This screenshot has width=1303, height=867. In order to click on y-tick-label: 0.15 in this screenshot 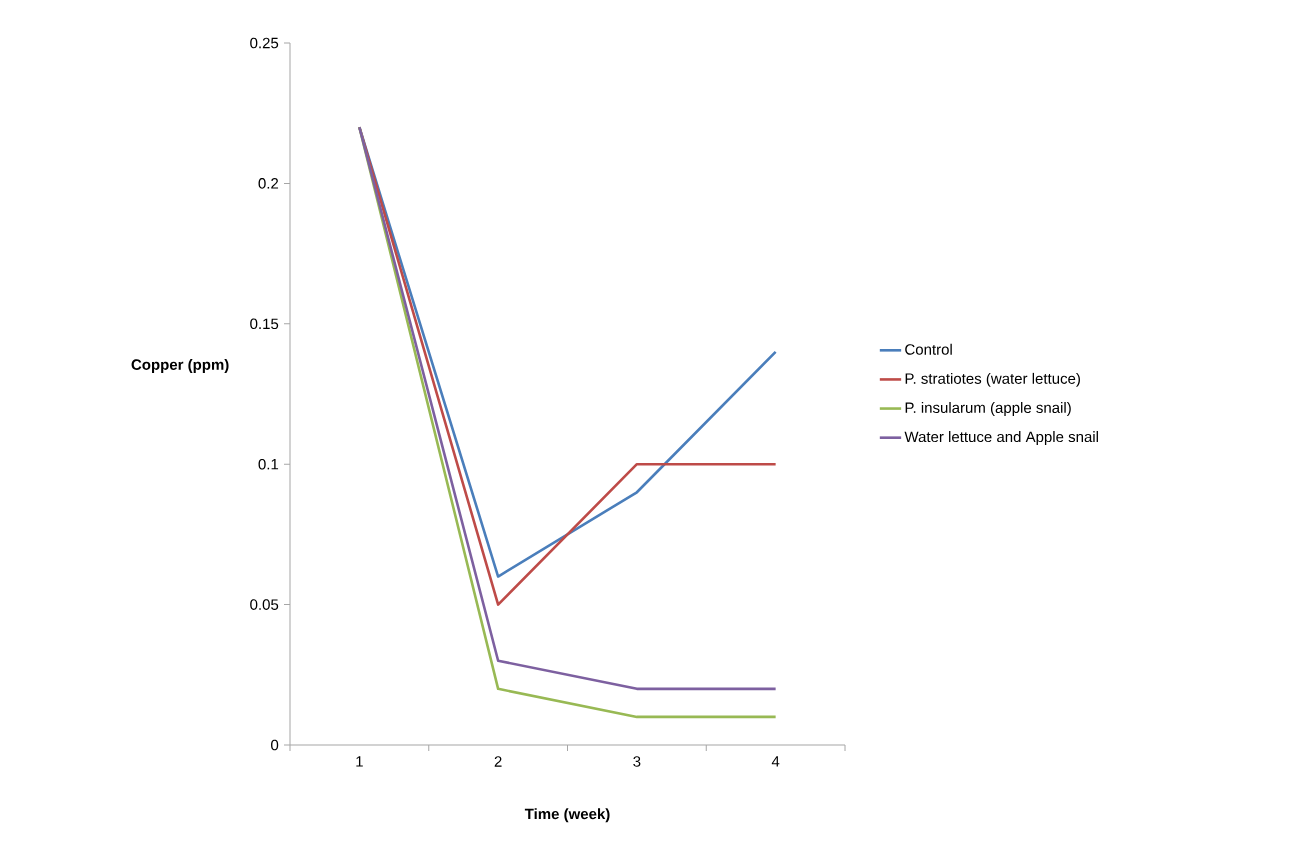, I will do `click(264, 324)`.